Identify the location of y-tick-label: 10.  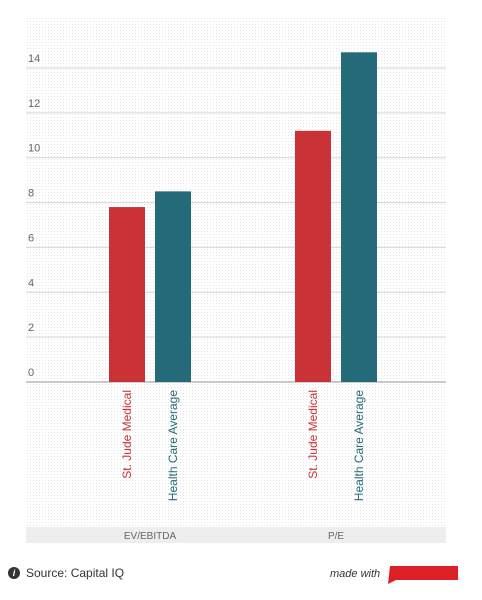
(34, 149).